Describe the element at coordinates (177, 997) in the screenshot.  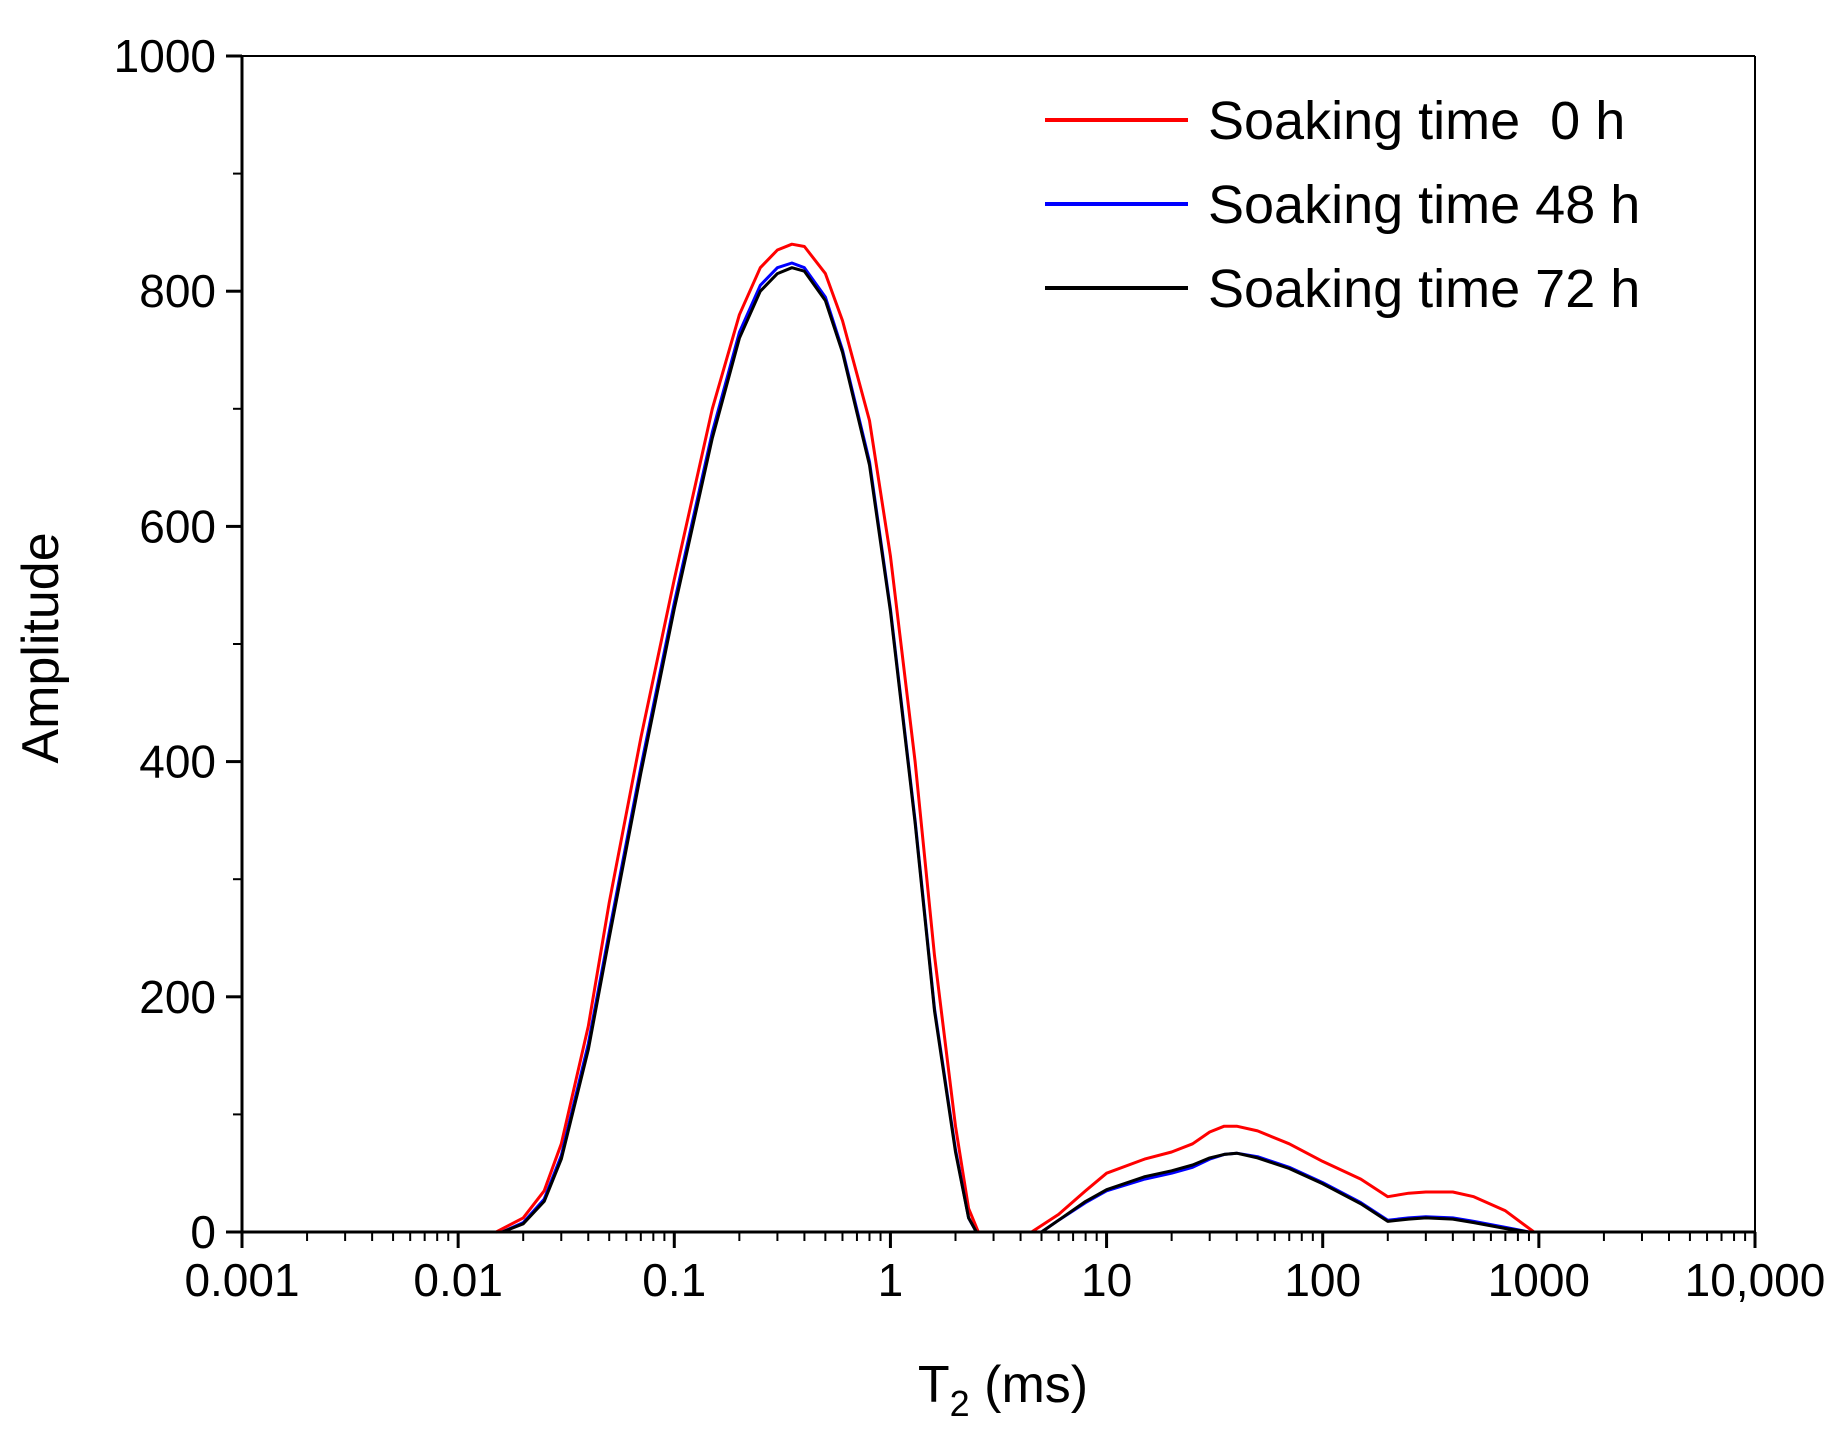
I see `y-tick-label: 200` at that location.